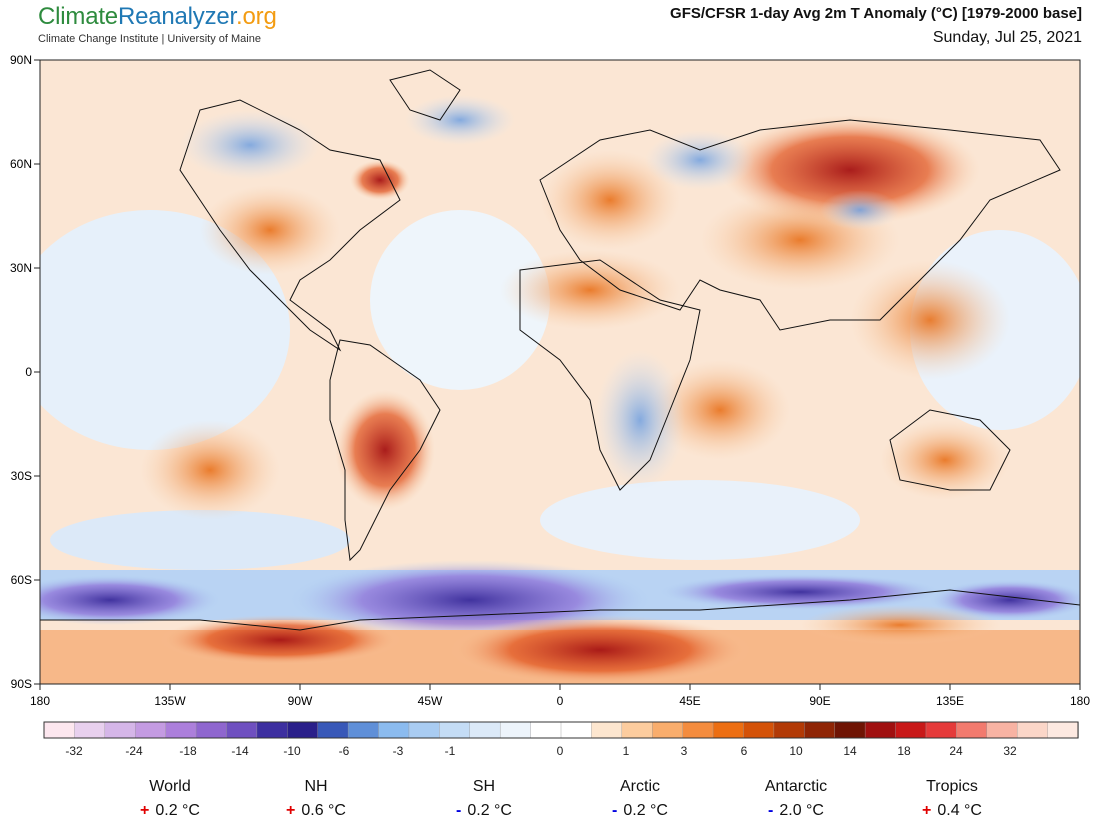  Describe the element at coordinates (398, 751) in the screenshot. I see `legend-label: -3` at that location.